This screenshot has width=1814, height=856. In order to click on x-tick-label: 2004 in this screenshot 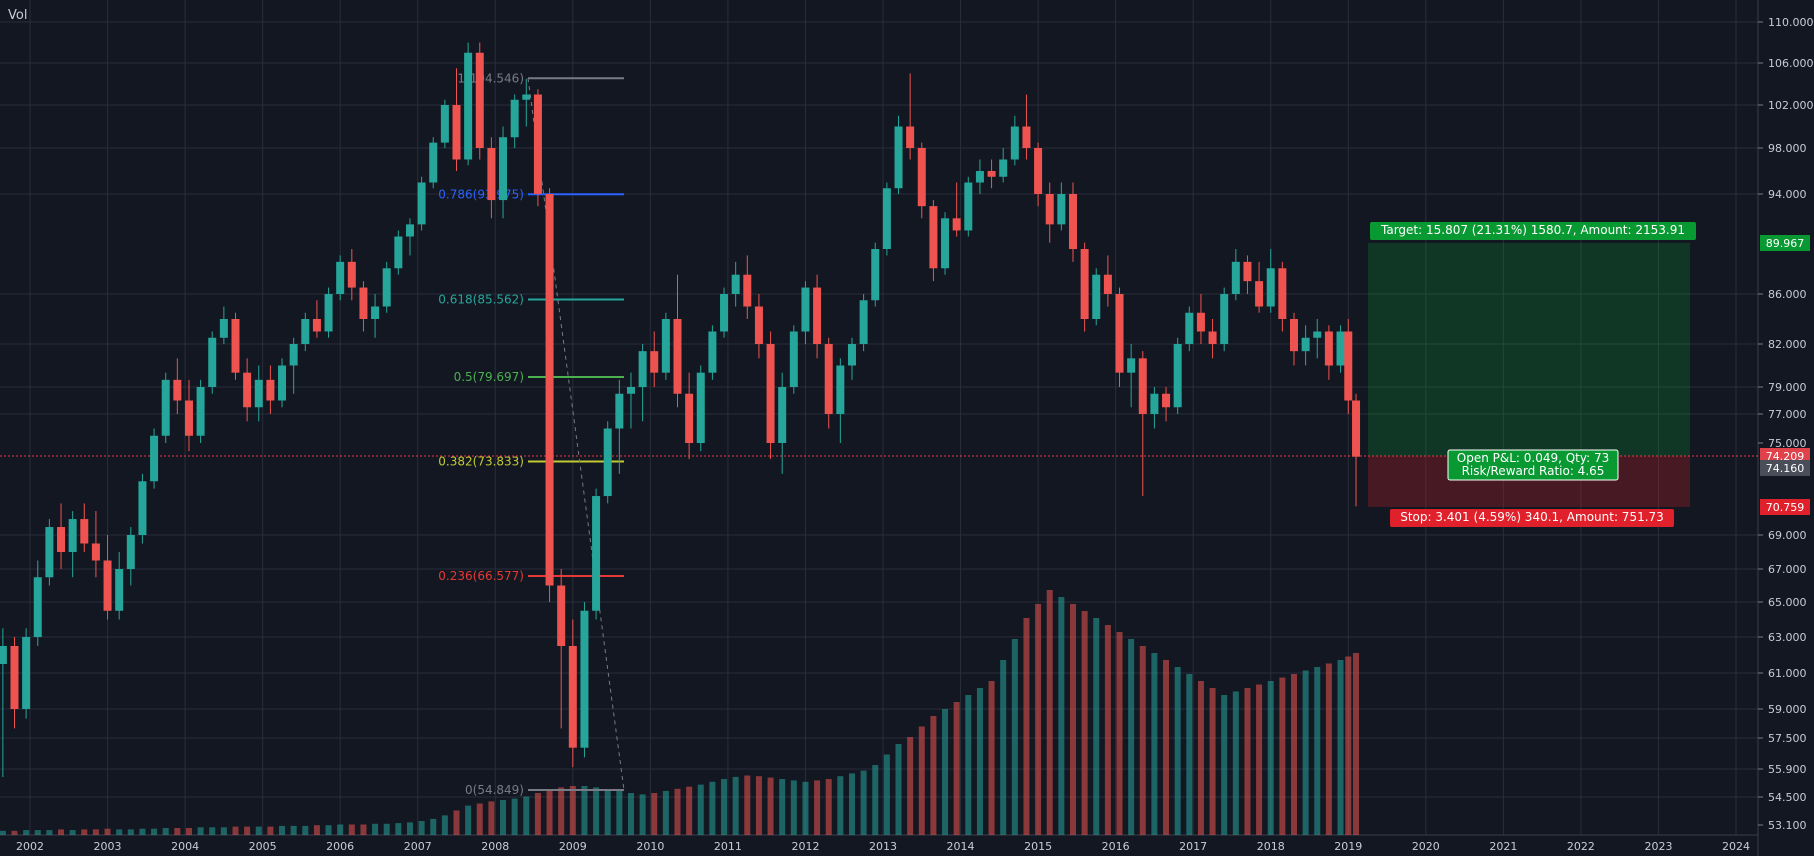, I will do `click(185, 846)`.